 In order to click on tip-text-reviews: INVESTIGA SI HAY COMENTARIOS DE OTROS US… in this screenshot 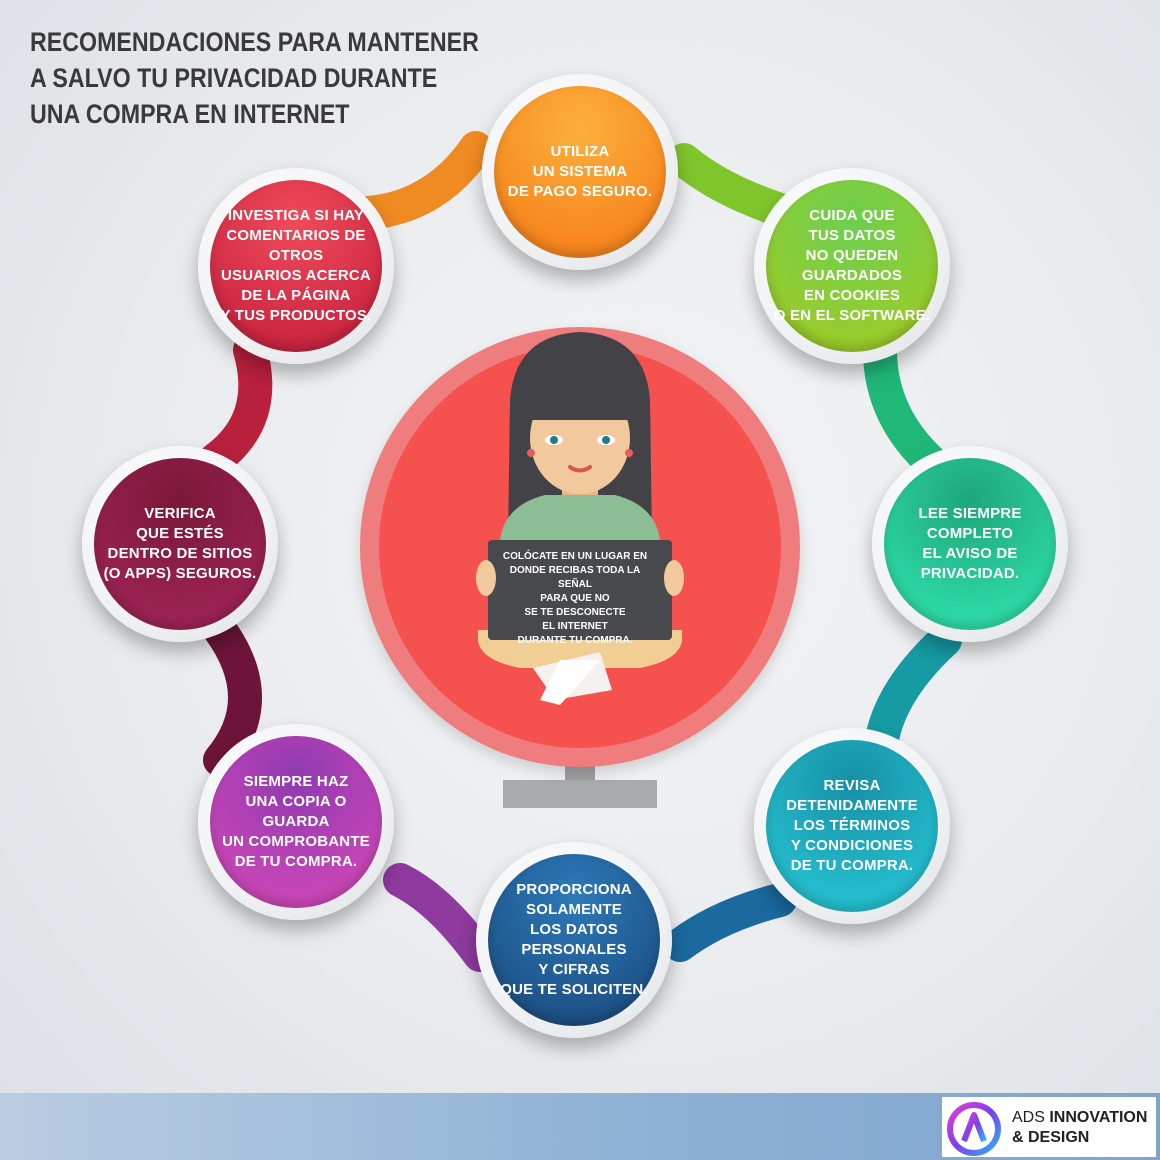, I will do `click(296, 265)`.